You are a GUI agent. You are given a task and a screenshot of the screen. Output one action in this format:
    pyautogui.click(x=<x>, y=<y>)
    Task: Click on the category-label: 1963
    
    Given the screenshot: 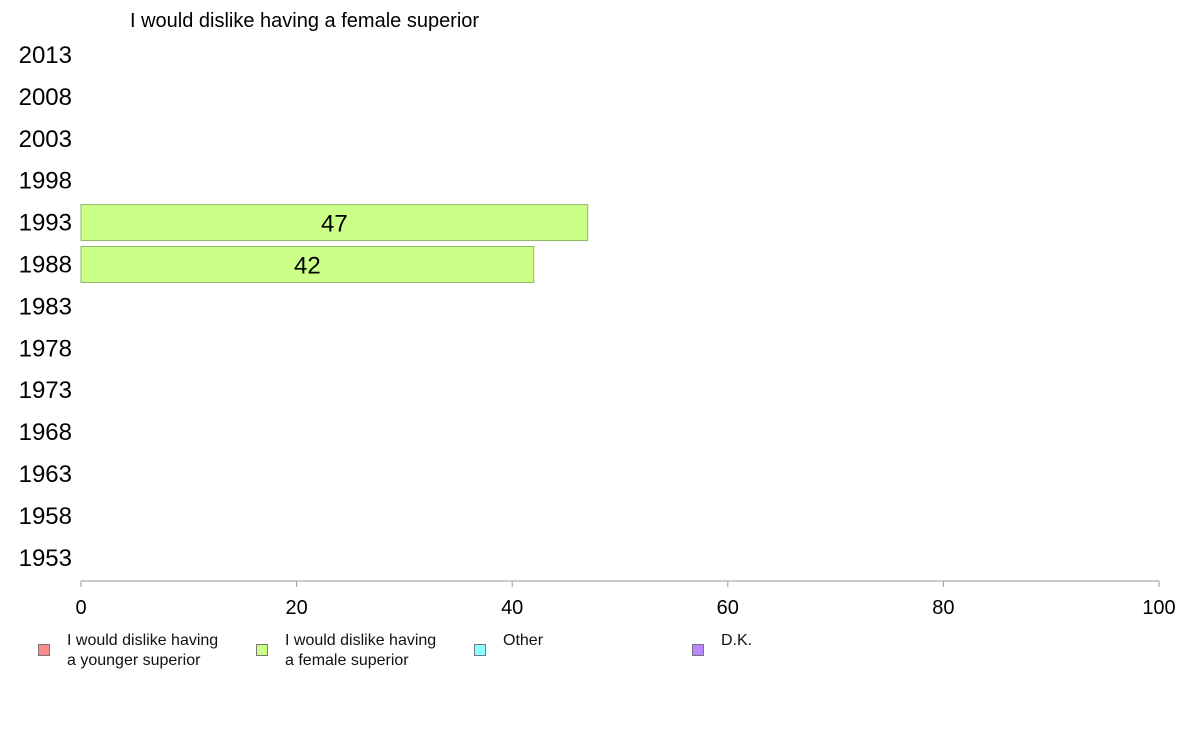 What is the action you would take?
    pyautogui.click(x=45, y=474)
    